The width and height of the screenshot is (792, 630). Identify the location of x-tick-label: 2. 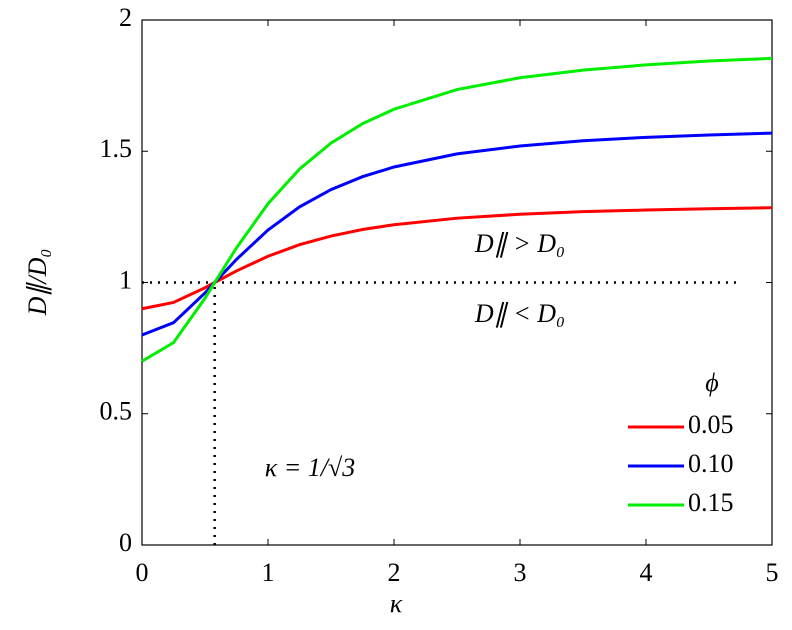
(394, 572).